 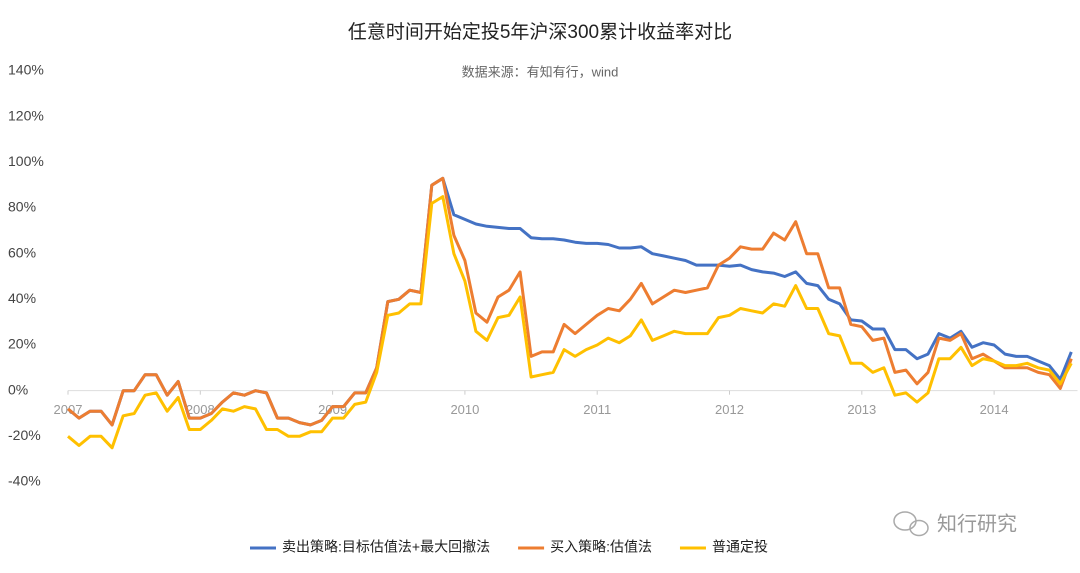 What do you see at coordinates (464, 409) in the screenshot?
I see `x-tick-label: 2010` at bounding box center [464, 409].